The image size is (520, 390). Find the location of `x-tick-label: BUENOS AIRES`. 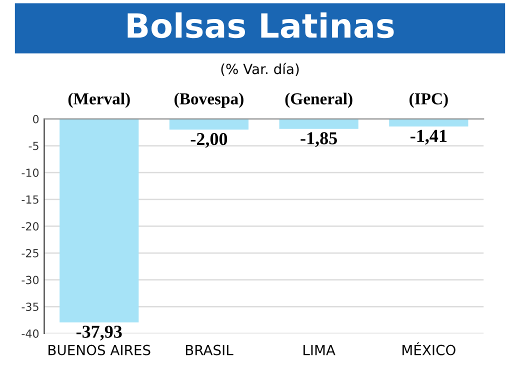

x-tick-label: BUENOS AIRES is located at coordinates (99, 350).